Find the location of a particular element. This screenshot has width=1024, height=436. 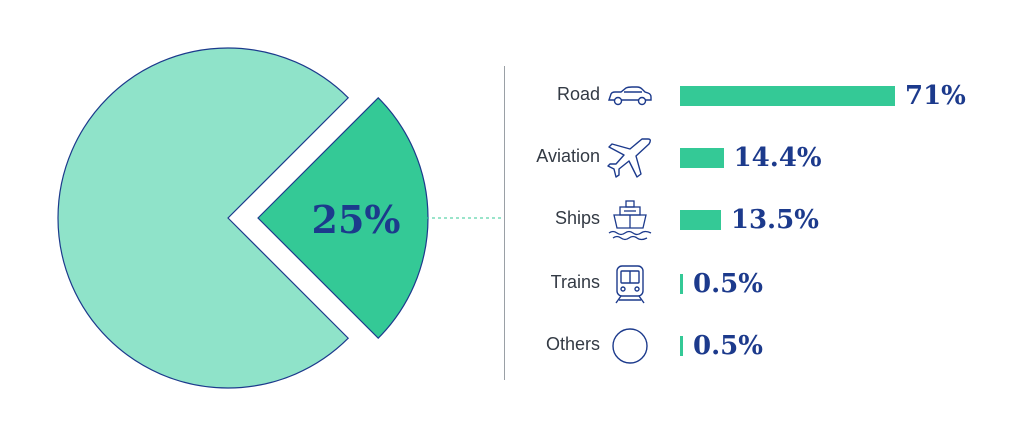

value-label: 13.5% is located at coordinates (774, 220).